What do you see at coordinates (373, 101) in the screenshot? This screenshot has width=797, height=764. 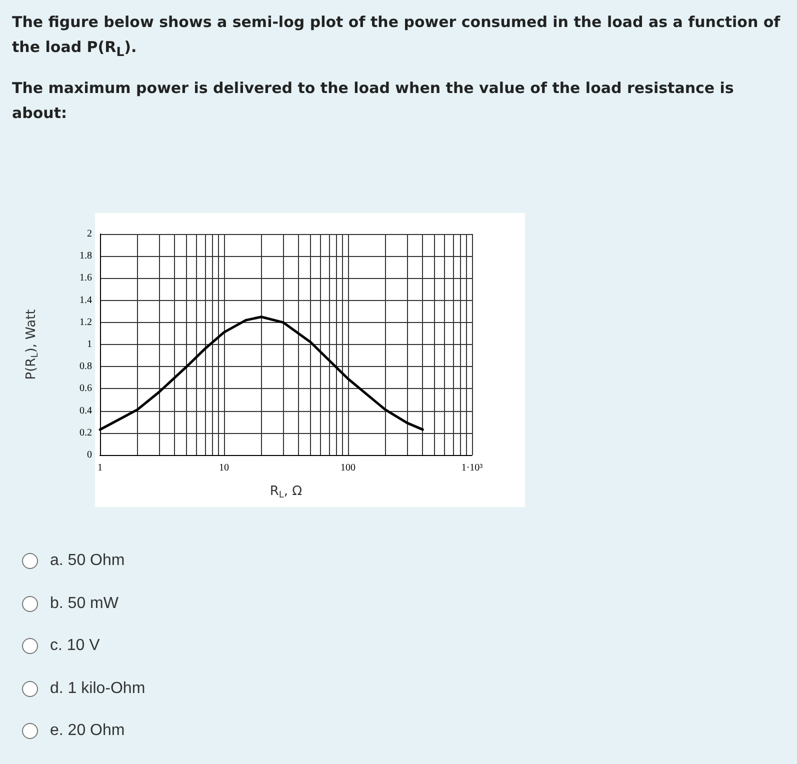 I see `chart-subtitle: The maximum power is delivered to the load when the value of the load resistance is about:` at bounding box center [373, 101].